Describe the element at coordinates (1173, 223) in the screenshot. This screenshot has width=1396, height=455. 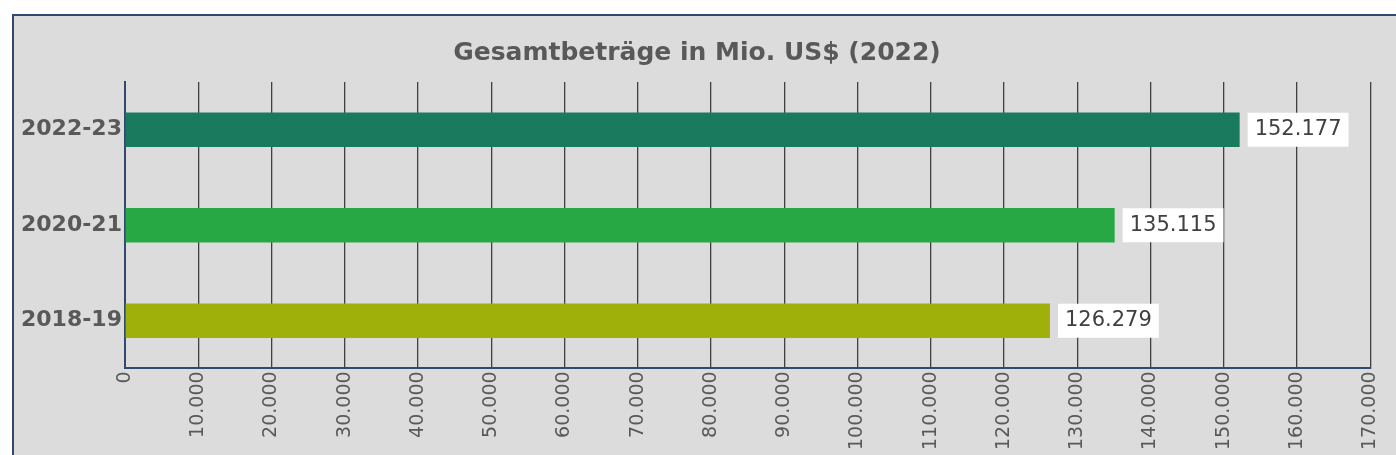
I see `data-label: 135.115` at that location.